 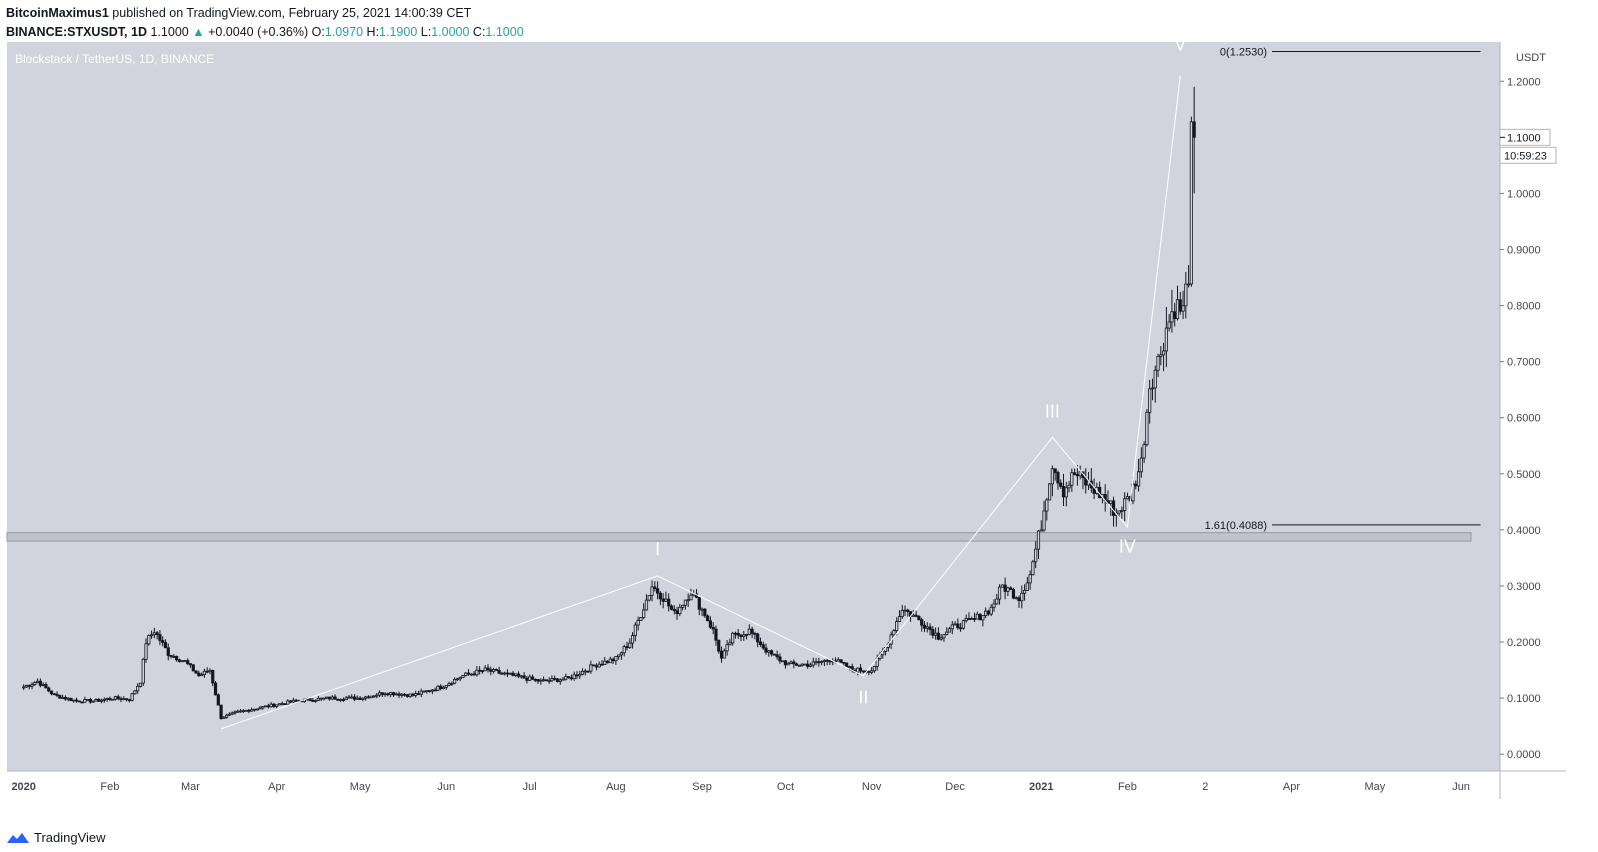 I want to click on y-tick-label: 0.4000, so click(x=1524, y=531).